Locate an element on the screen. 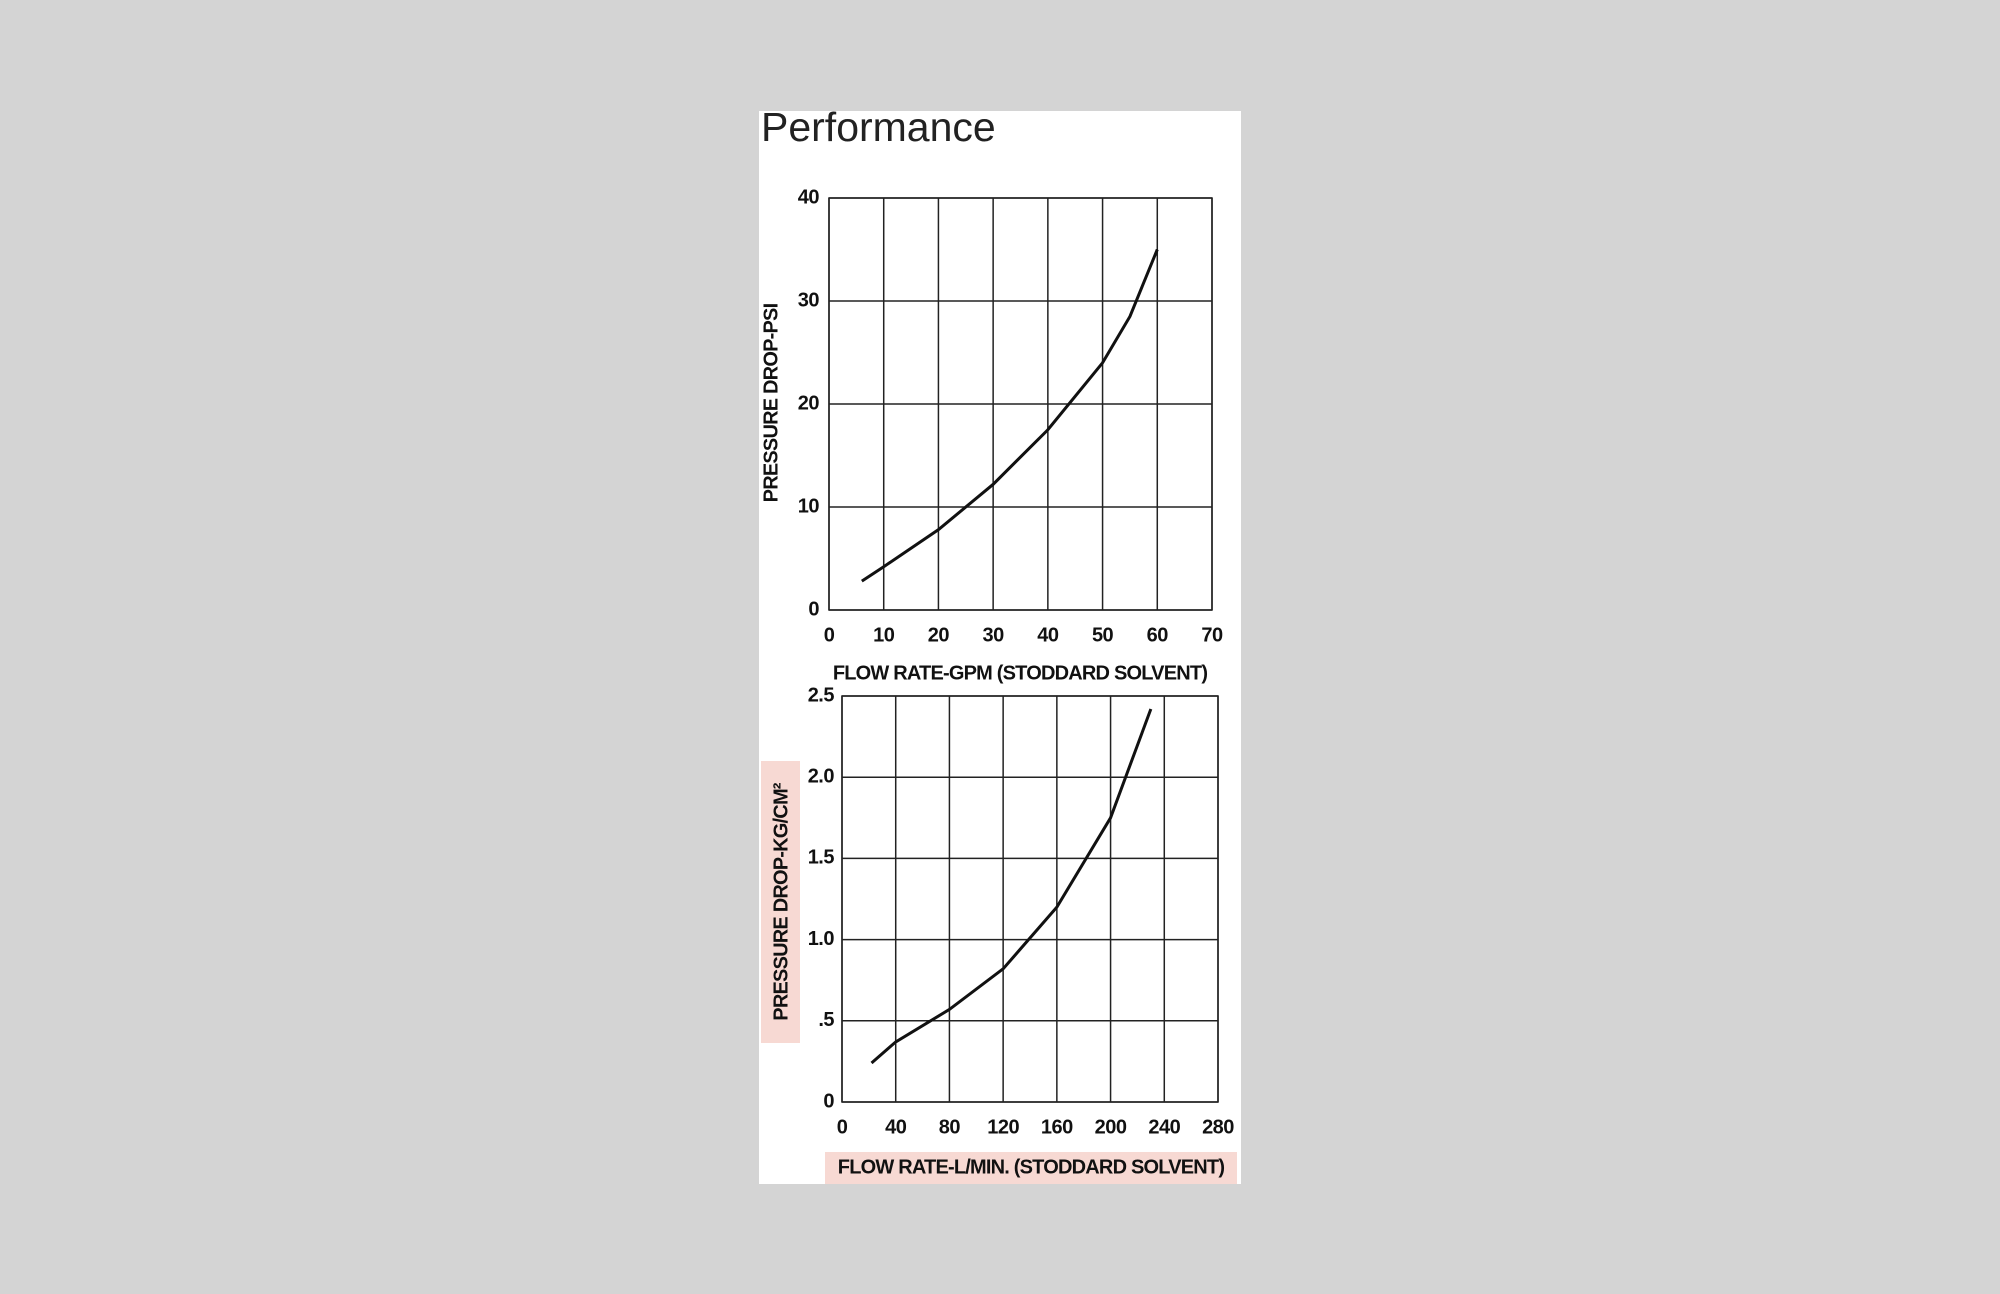 The image size is (2000, 1294). y-tick-label: 2.0 is located at coordinates (821, 776).